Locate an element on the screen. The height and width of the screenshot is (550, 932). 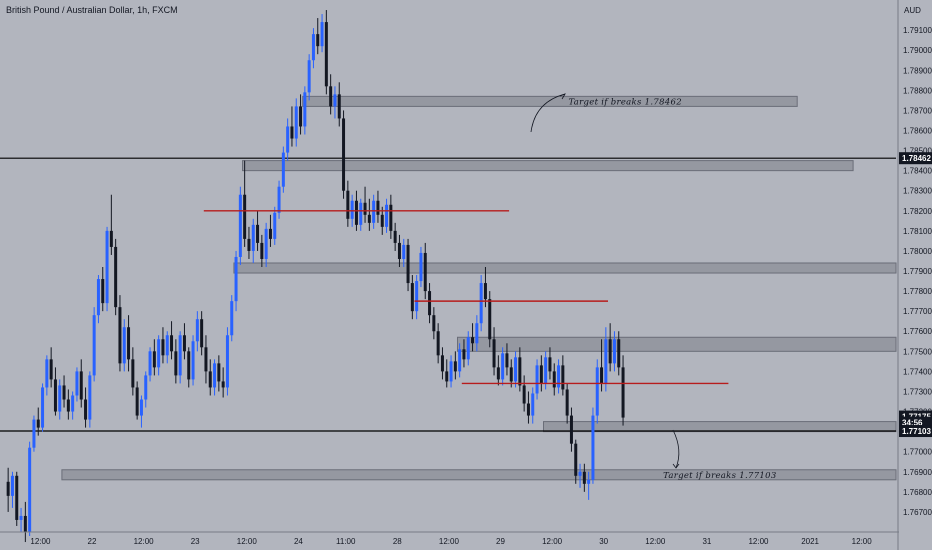
price-tick-label: 1.78000 is located at coordinates (917, 251).